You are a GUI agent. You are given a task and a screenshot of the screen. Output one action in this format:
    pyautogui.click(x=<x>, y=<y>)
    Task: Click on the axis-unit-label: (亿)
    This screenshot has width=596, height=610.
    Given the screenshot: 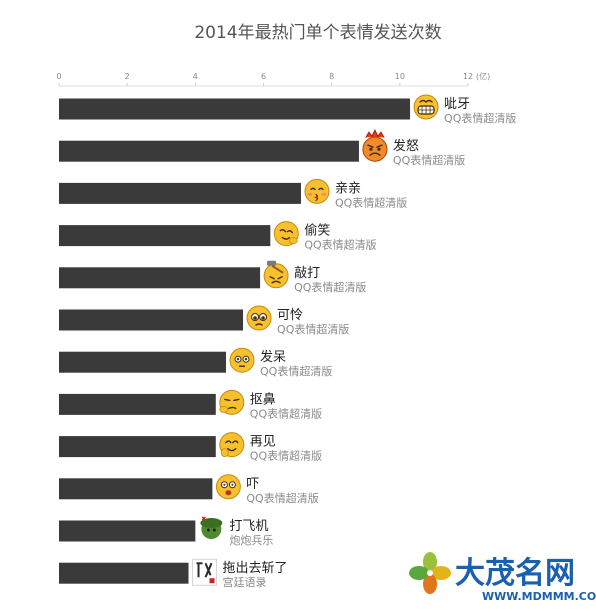 What is the action you would take?
    pyautogui.click(x=483, y=76)
    